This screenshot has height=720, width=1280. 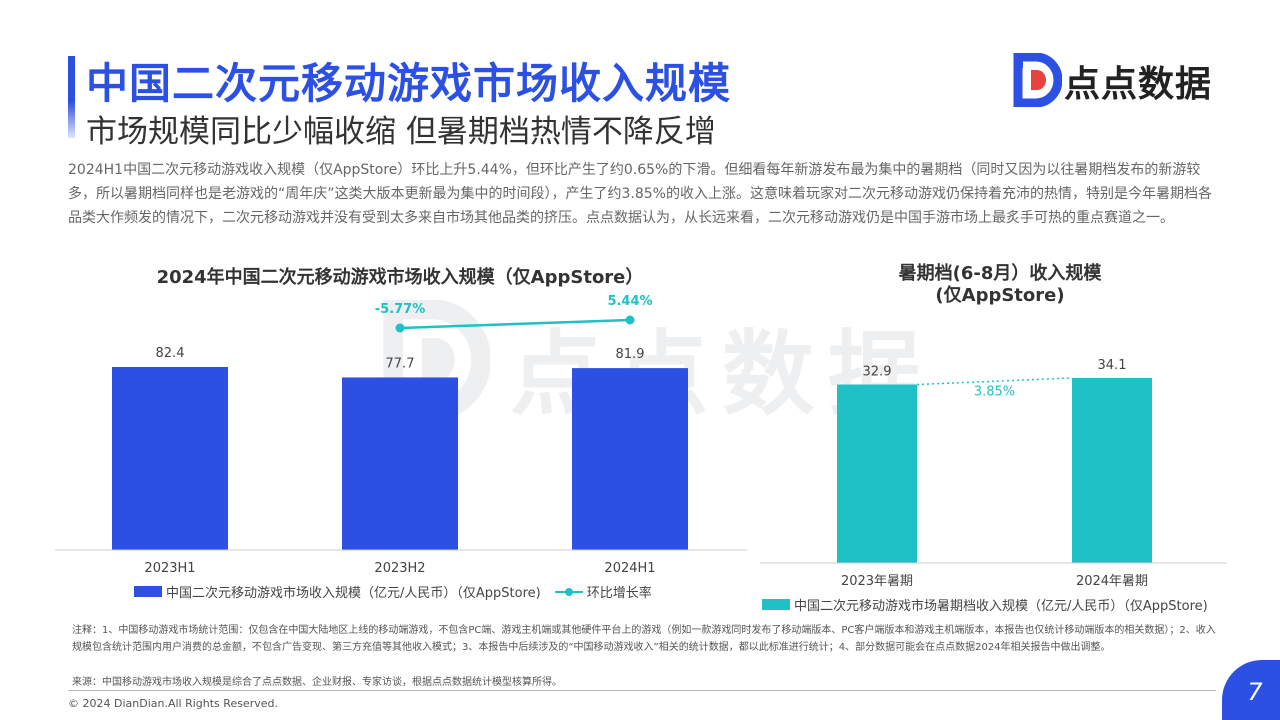 What do you see at coordinates (776, 604) in the screenshot?
I see `legend-swatch-summer` at bounding box center [776, 604].